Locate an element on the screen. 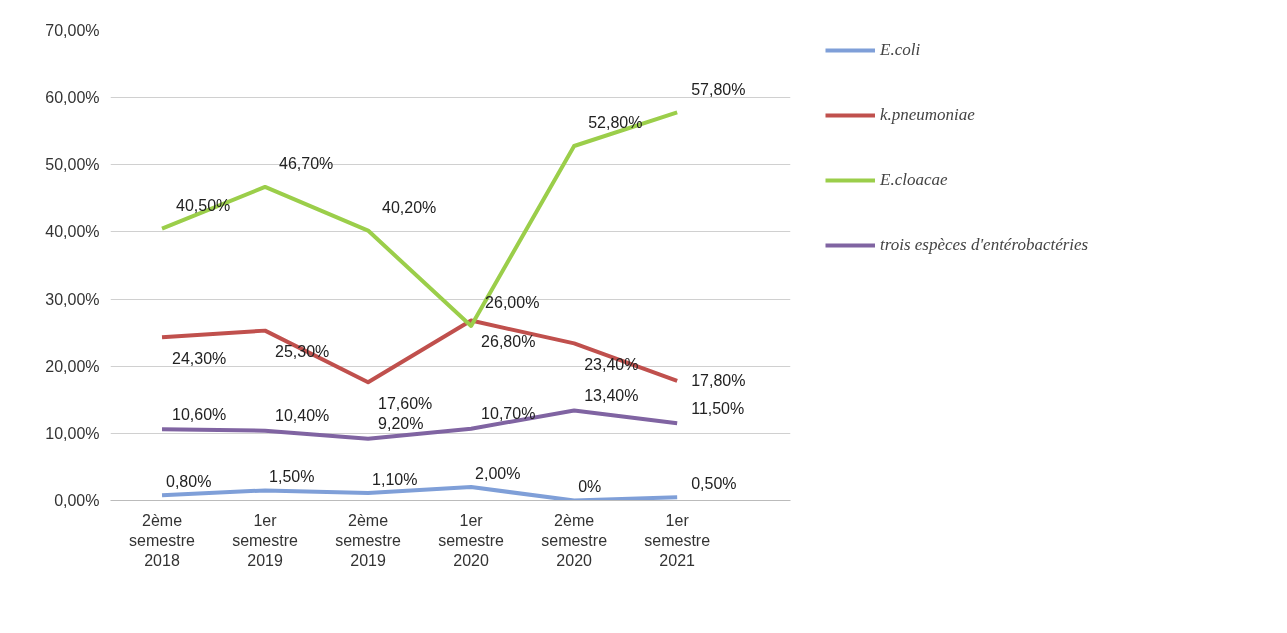 The height and width of the screenshot is (633, 1287). y-tick-label: 60,00% is located at coordinates (72, 98).